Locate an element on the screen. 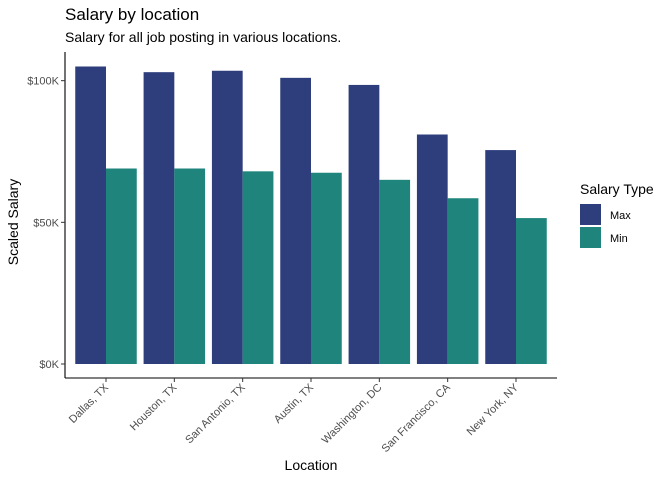 The image size is (672, 480). x-tick-label: Dallas, TX is located at coordinates (89, 403).